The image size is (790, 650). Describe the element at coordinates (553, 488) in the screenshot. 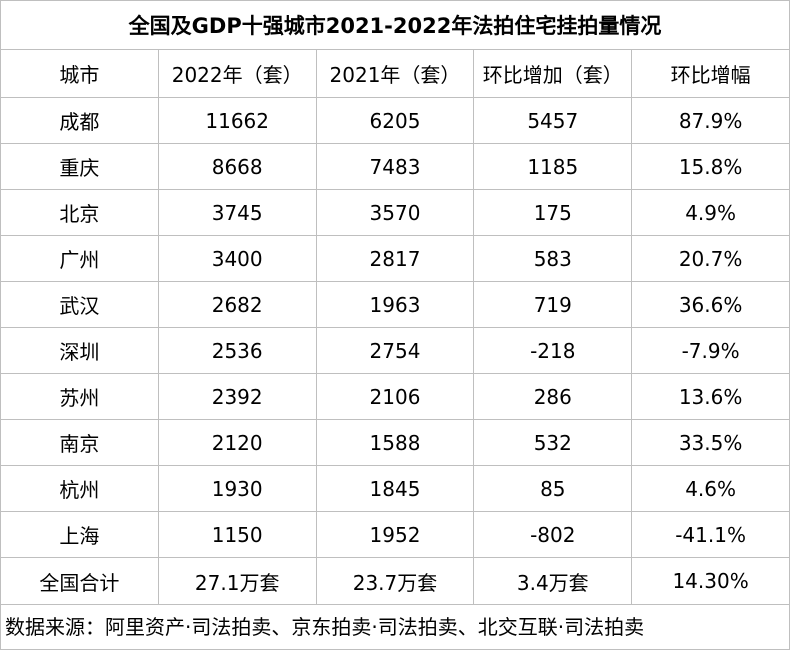

I see `increase-cell: 85` at that location.